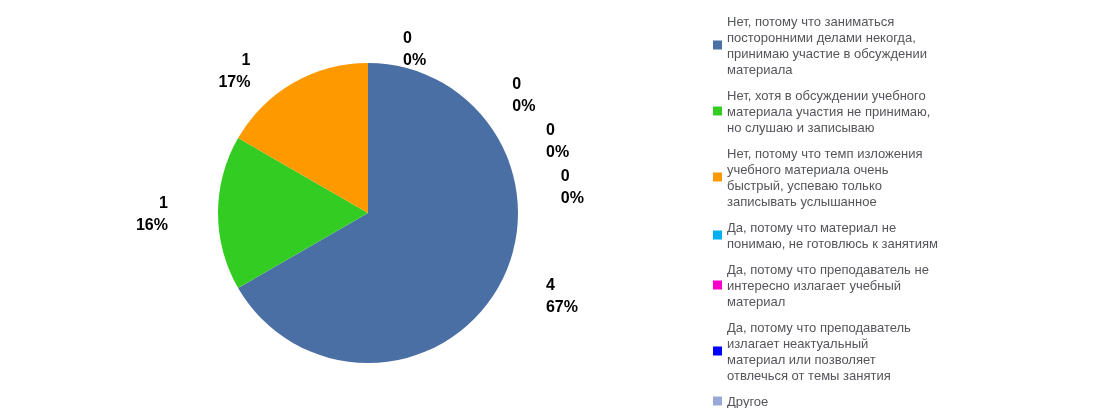 The image size is (1106, 416). Describe the element at coordinates (152, 213) in the screenshot. I see `data-label: 1 16%` at that location.